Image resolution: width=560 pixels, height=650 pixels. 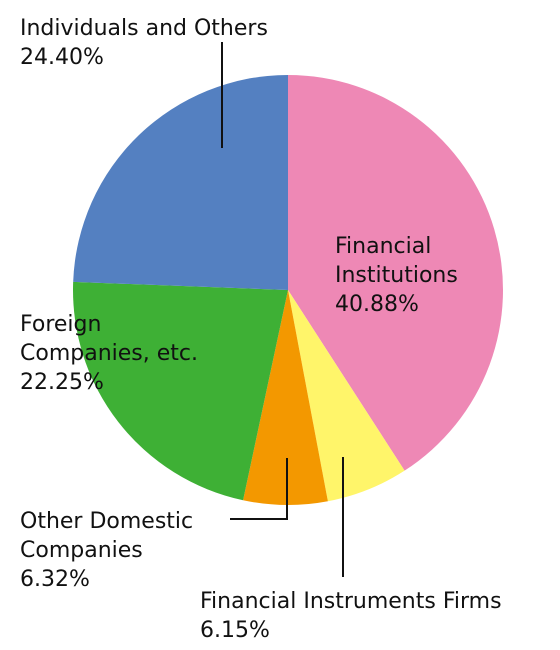 What do you see at coordinates (62, 382) in the screenshot?
I see `value-label: 22.25%` at bounding box center [62, 382].